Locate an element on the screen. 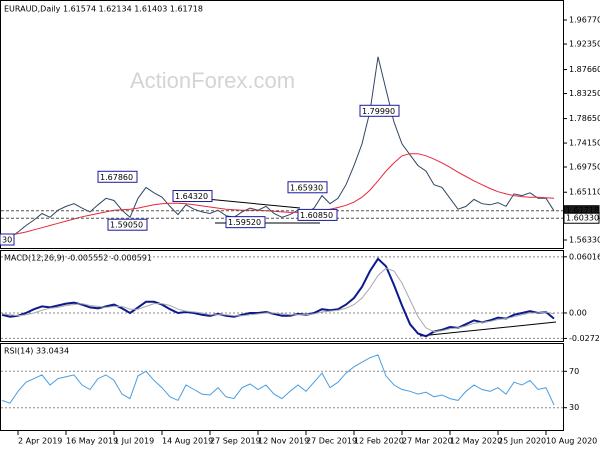 The height and width of the screenshot is (450, 600). x-tick-label: 12 May 2020 is located at coordinates (476, 441).